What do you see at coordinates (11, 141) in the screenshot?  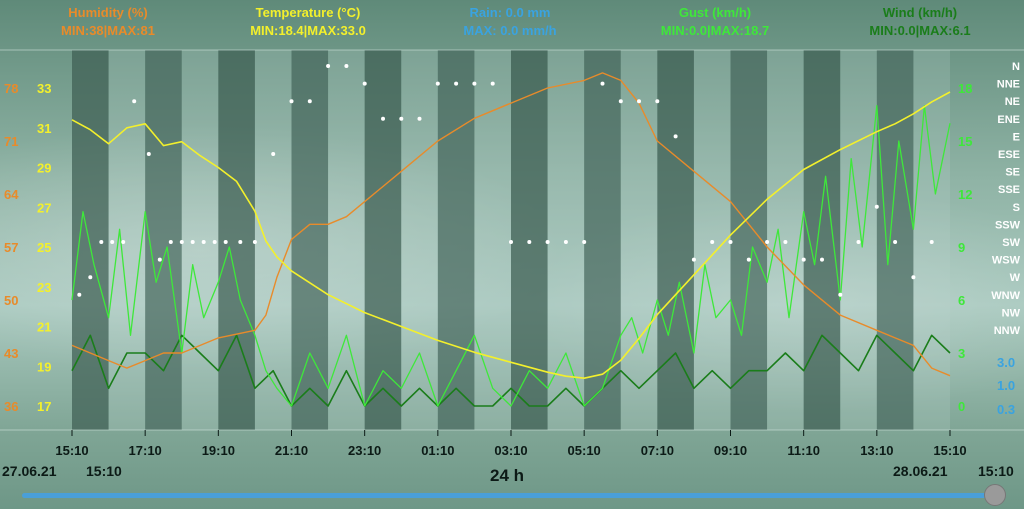 I see `humidity-tick: 71` at bounding box center [11, 141].